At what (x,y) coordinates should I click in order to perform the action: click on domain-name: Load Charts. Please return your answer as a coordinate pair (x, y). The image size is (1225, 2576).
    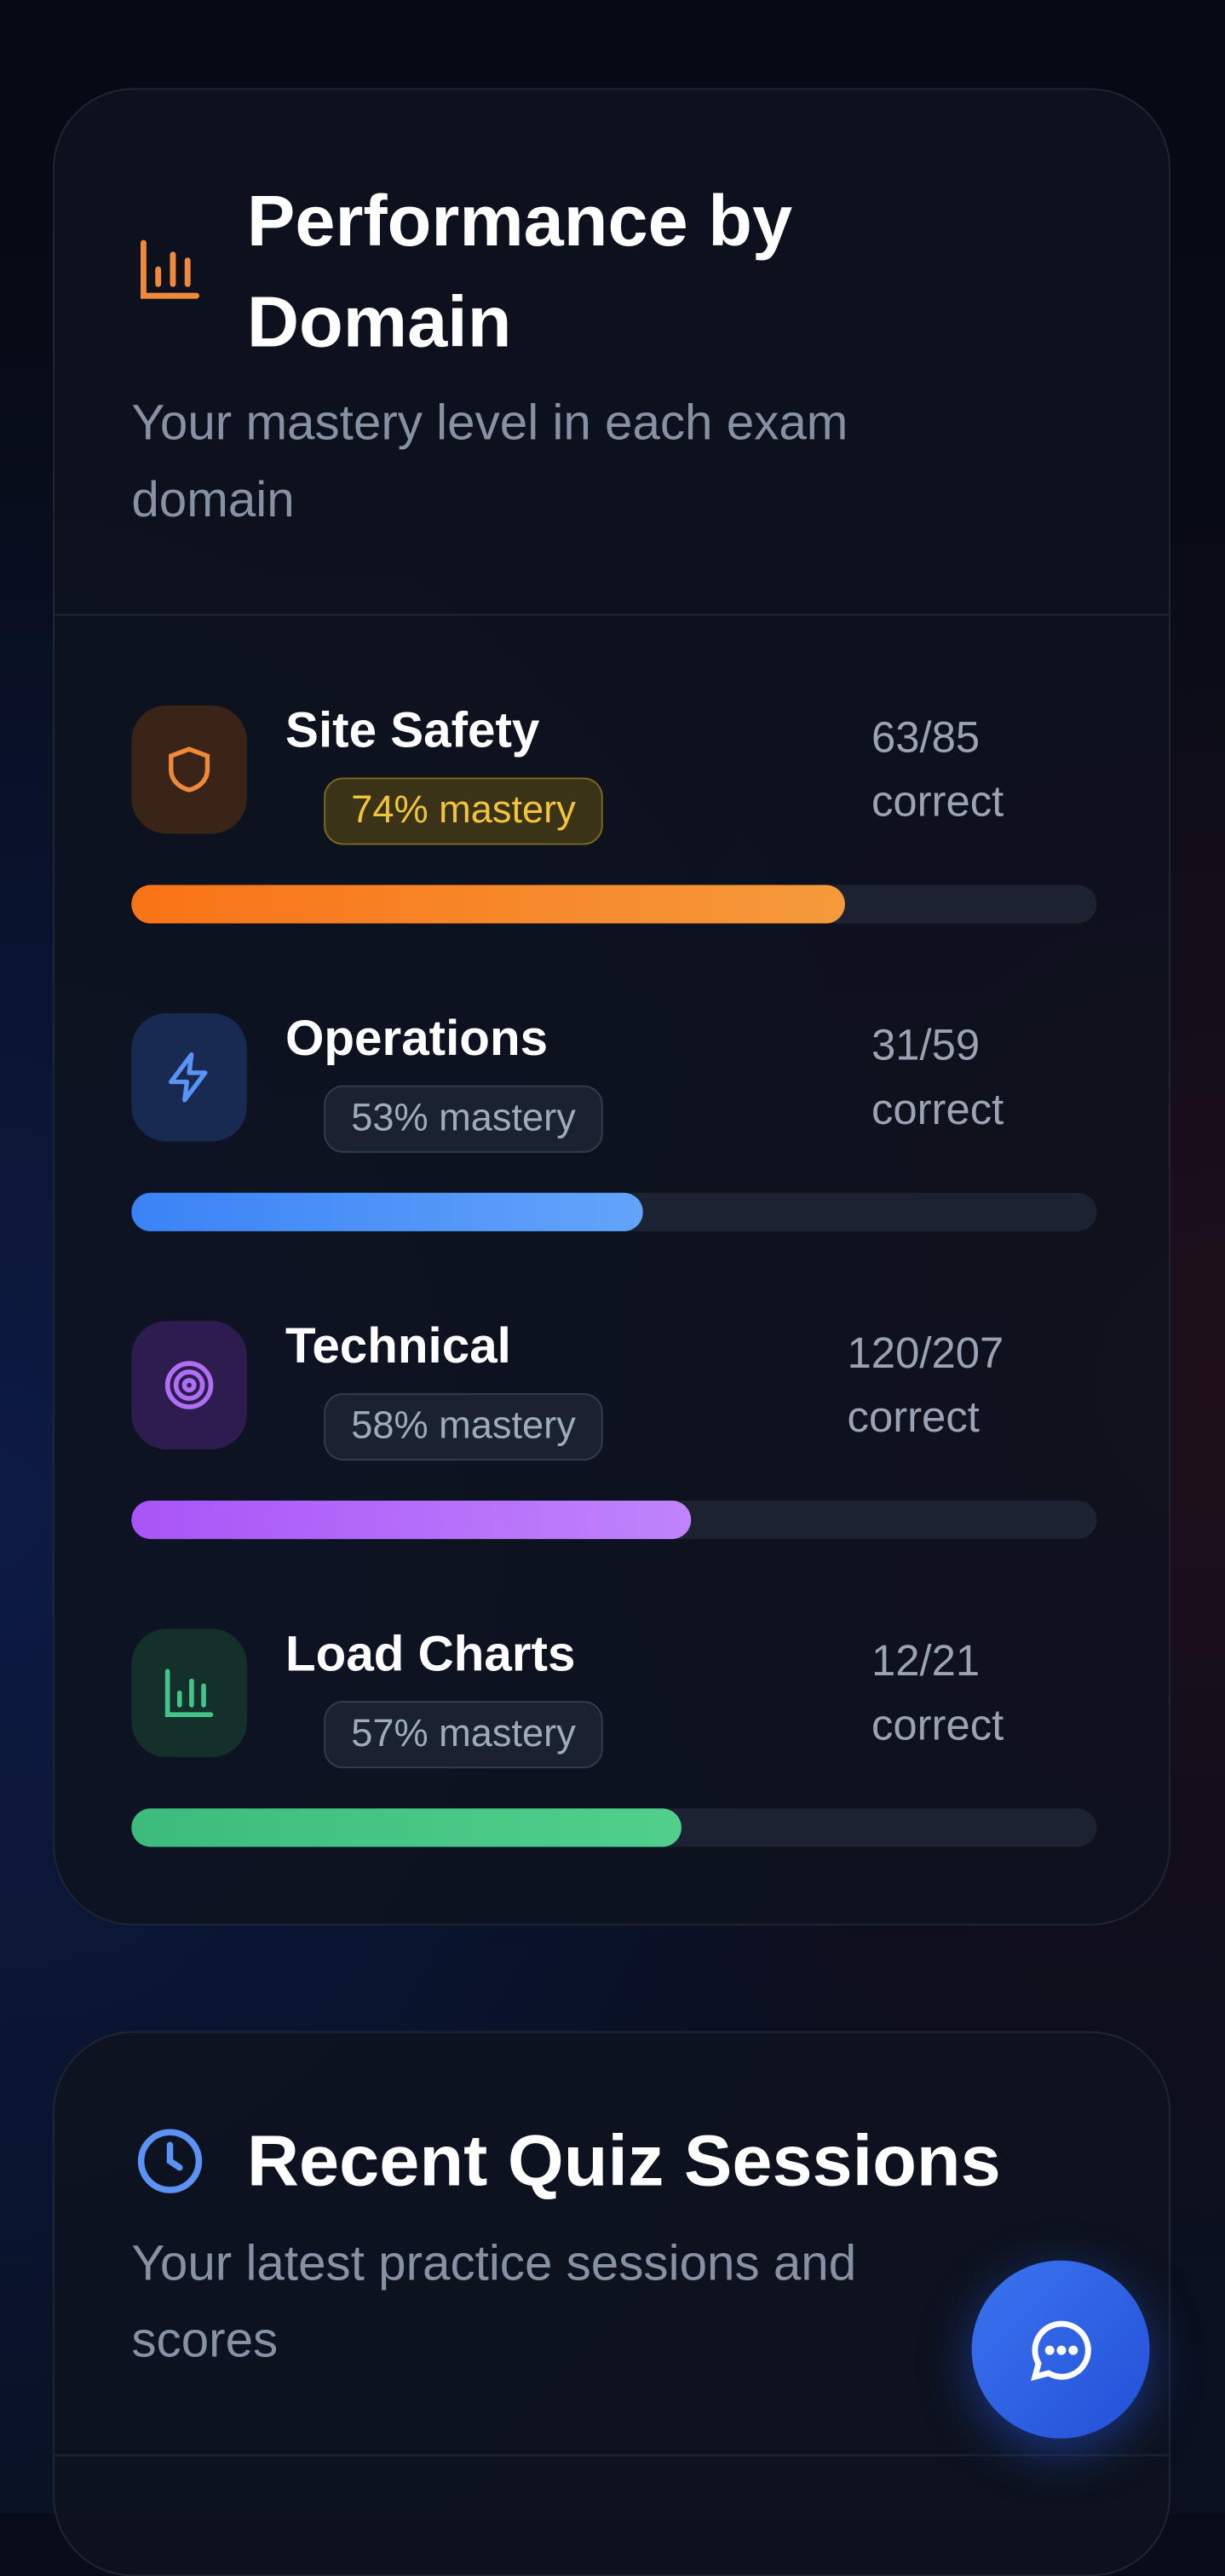
    Looking at the image, I should click on (430, 1653).